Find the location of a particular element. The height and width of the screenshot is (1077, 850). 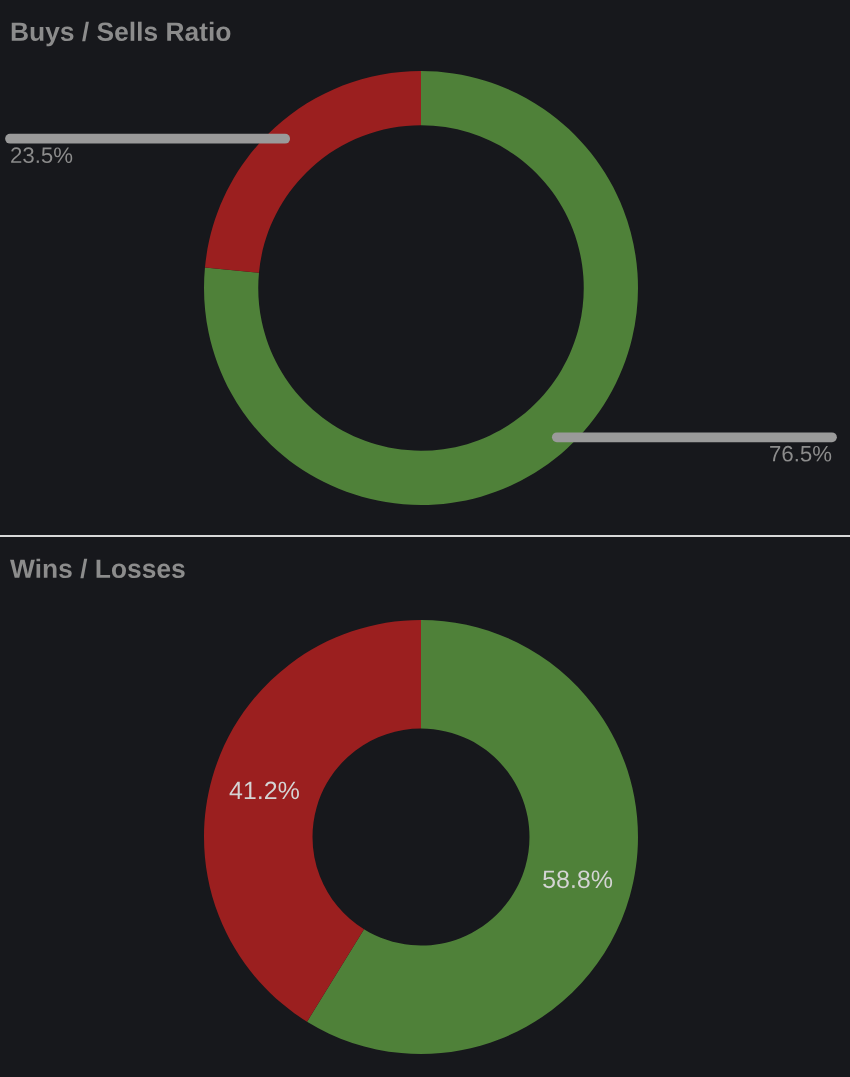

data-label: 41.2% is located at coordinates (264, 790).